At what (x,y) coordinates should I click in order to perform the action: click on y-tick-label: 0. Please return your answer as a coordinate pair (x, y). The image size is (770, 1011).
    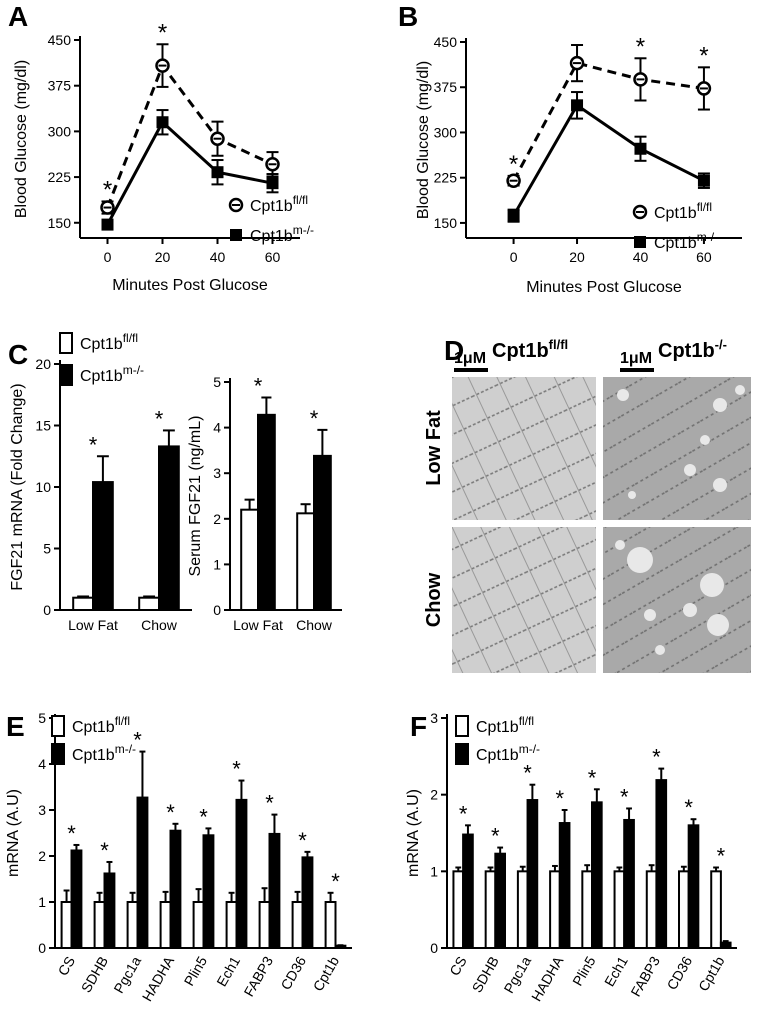
    Looking at the image, I should click on (42, 948).